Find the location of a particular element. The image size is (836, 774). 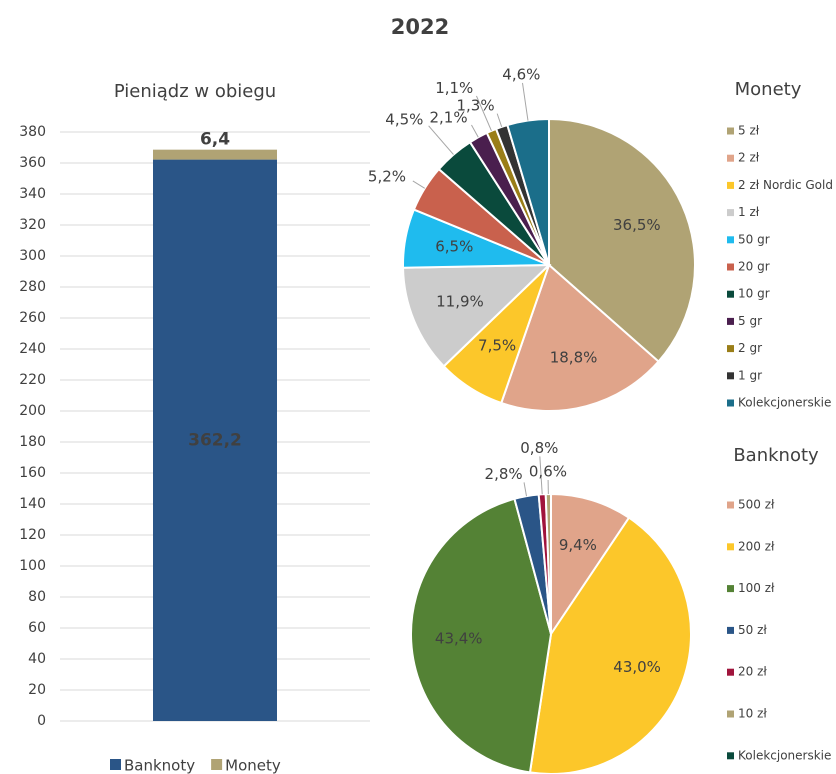

legend-label: 20 zł is located at coordinates (752, 672).